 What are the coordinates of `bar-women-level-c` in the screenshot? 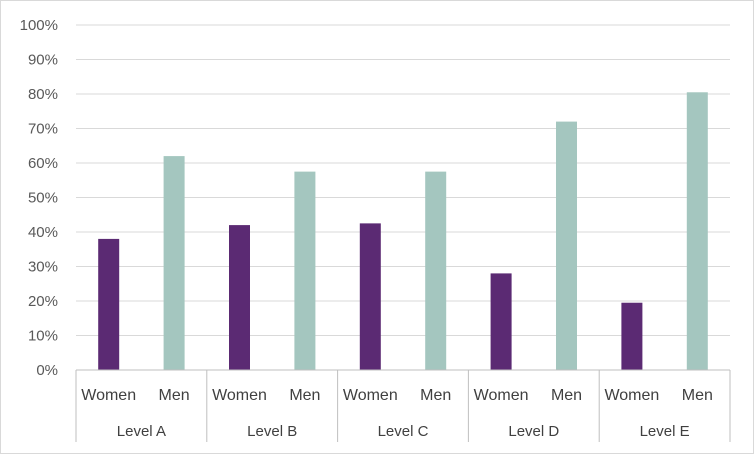 It's located at (370, 296).